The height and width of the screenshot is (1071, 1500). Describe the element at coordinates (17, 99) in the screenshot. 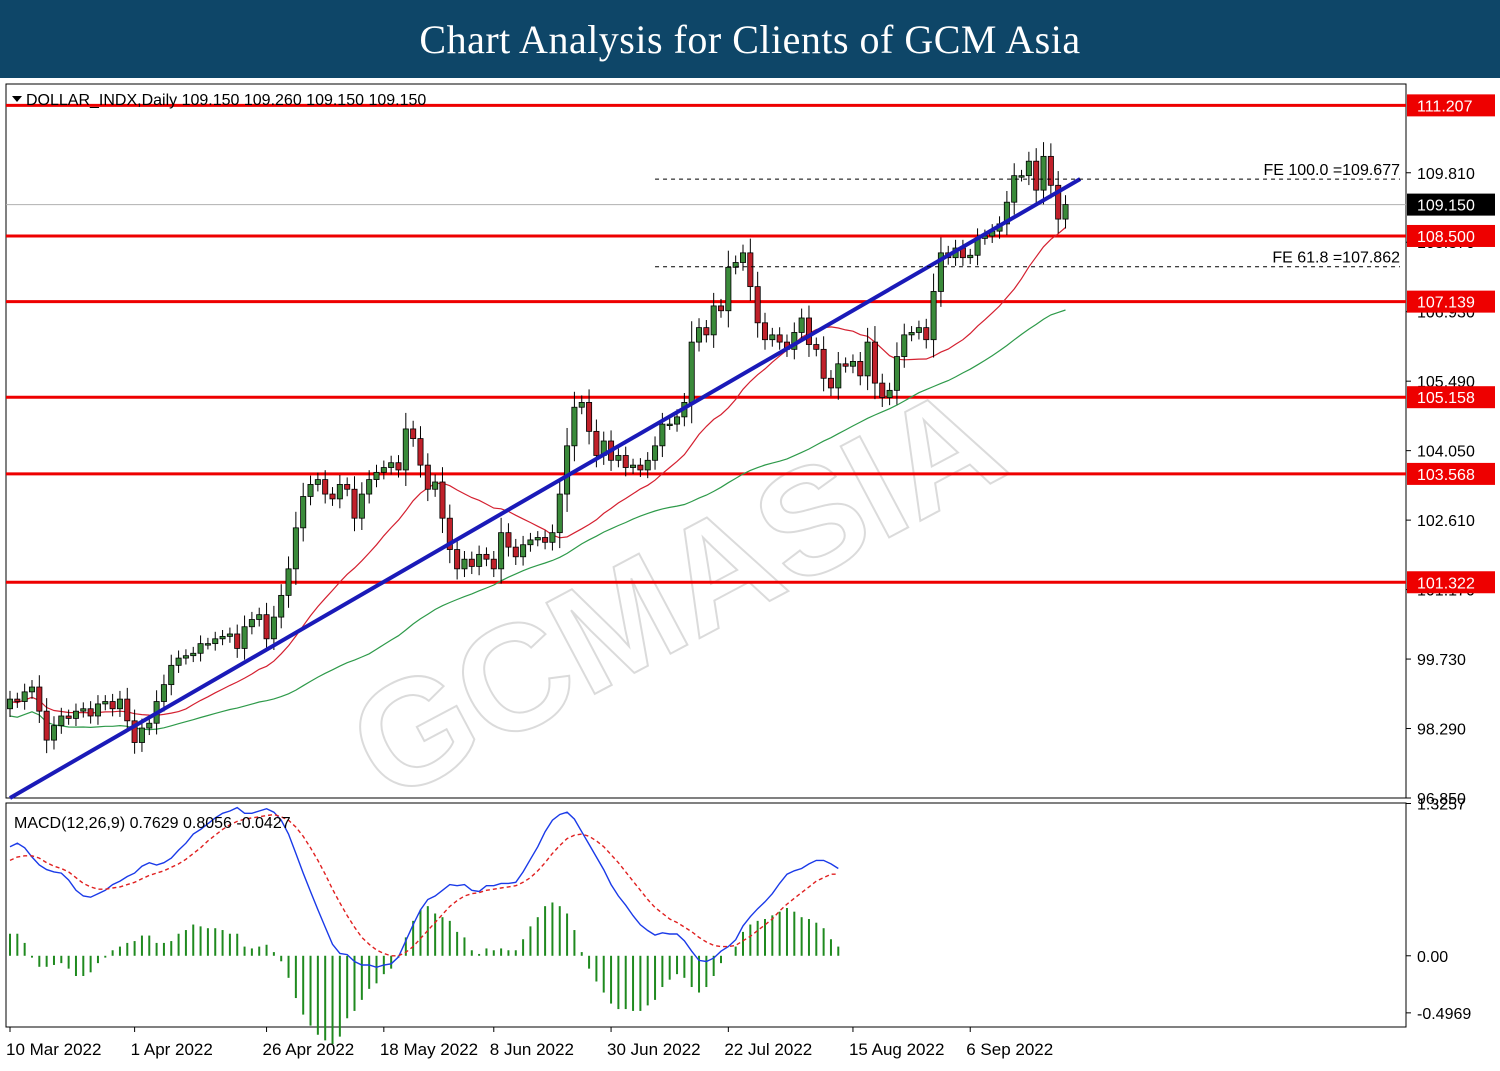

I see `symbol-dropdown-icon` at that location.